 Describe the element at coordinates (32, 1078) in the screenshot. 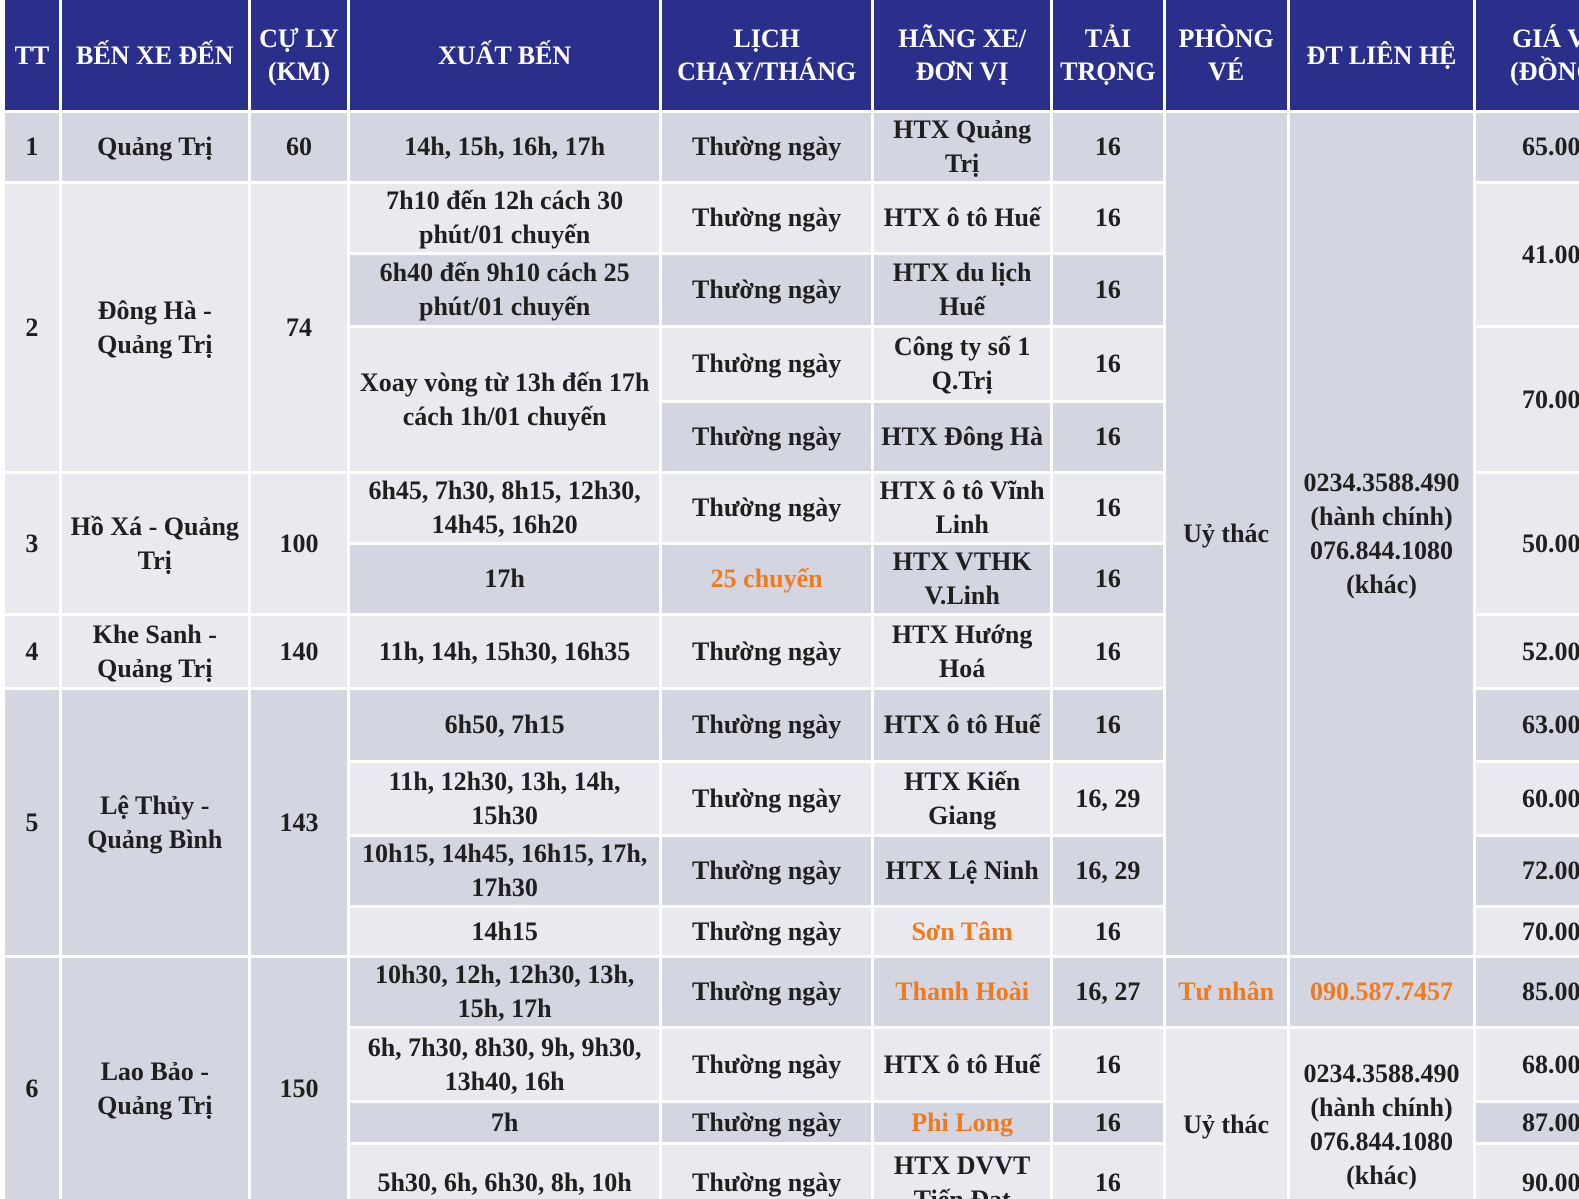

I see `table-cell: 6` at that location.